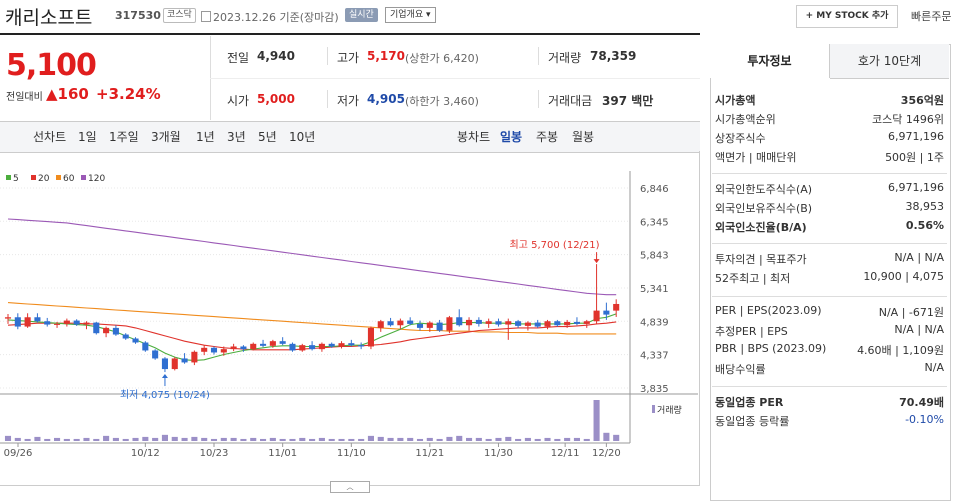 The image size is (960, 501). I want to click on info-value: 70.49배, so click(921, 402).